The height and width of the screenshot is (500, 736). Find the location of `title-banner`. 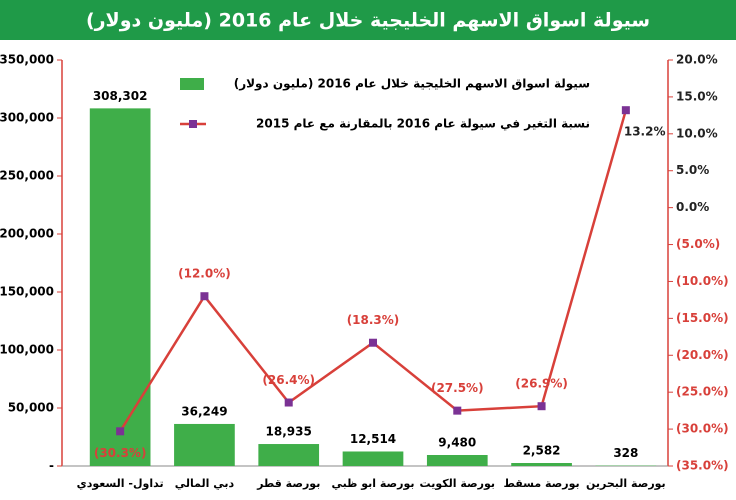

title-banner is located at coordinates (368, 20).